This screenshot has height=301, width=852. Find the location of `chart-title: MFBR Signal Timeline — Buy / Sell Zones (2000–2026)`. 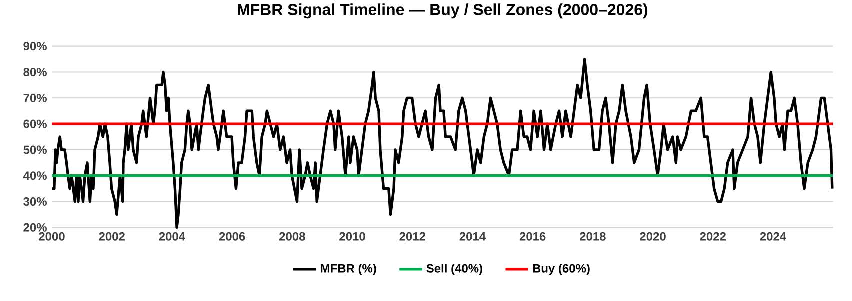

chart-title: MFBR Signal Timeline — Buy / Sell Zones (2000–2026) is located at coordinates (443, 11).